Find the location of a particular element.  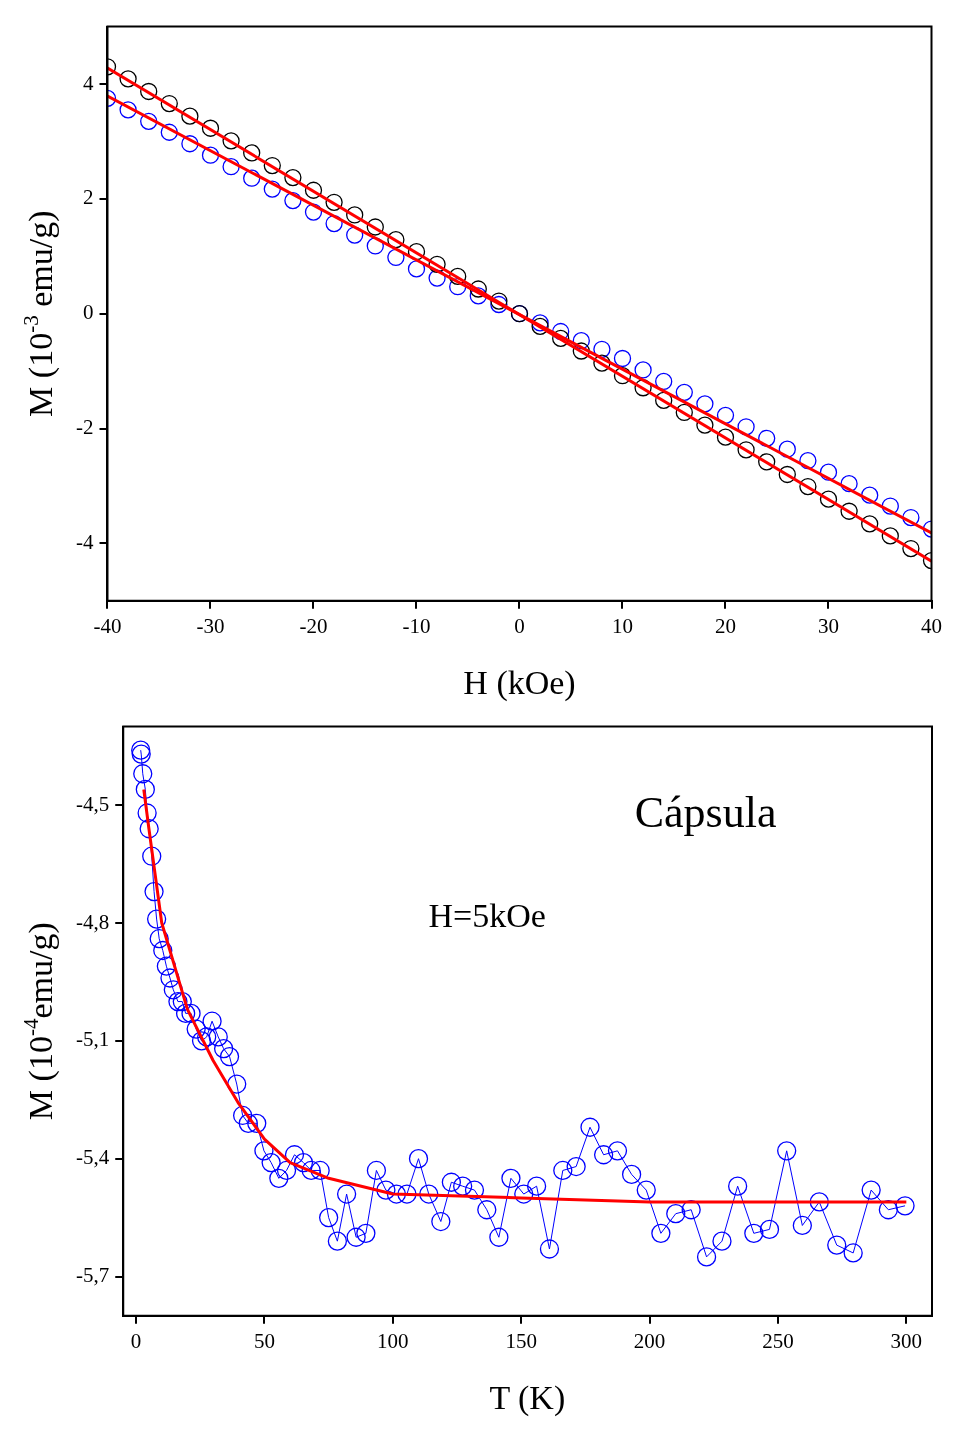

y-axis-title: M (10-3 emu/g) is located at coordinates (39, 313).